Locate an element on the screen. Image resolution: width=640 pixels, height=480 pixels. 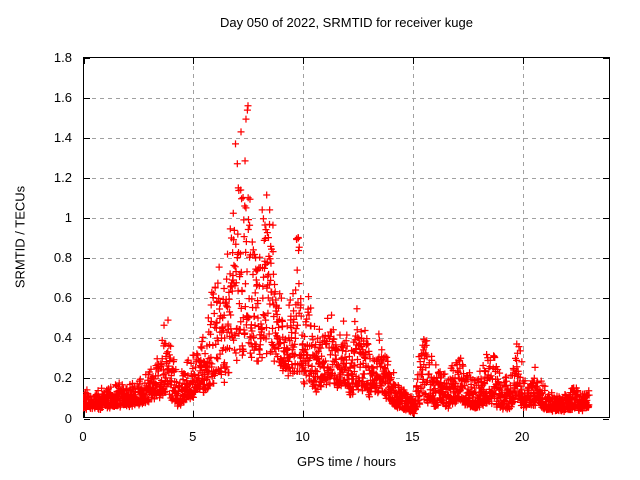
y-tick-label: 0.6 is located at coordinates (62, 298).